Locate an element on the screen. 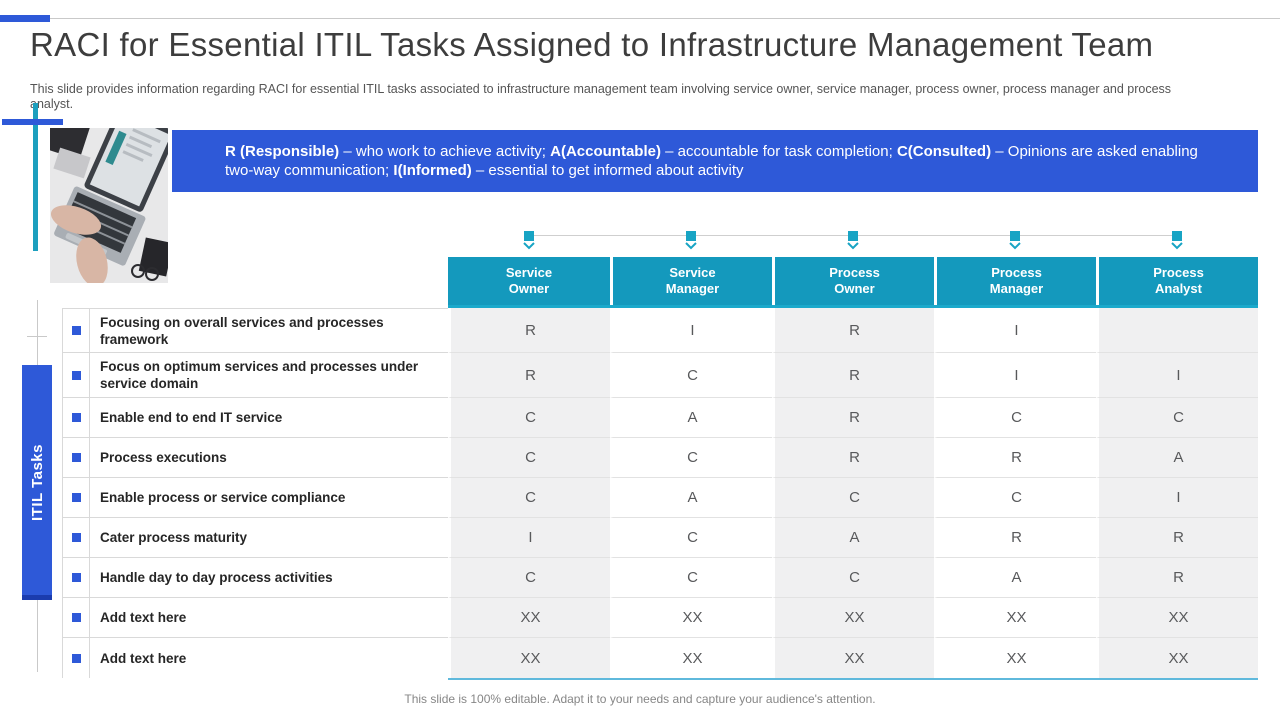  itil-tasks-text: ITIL Tasks is located at coordinates (37, 482).